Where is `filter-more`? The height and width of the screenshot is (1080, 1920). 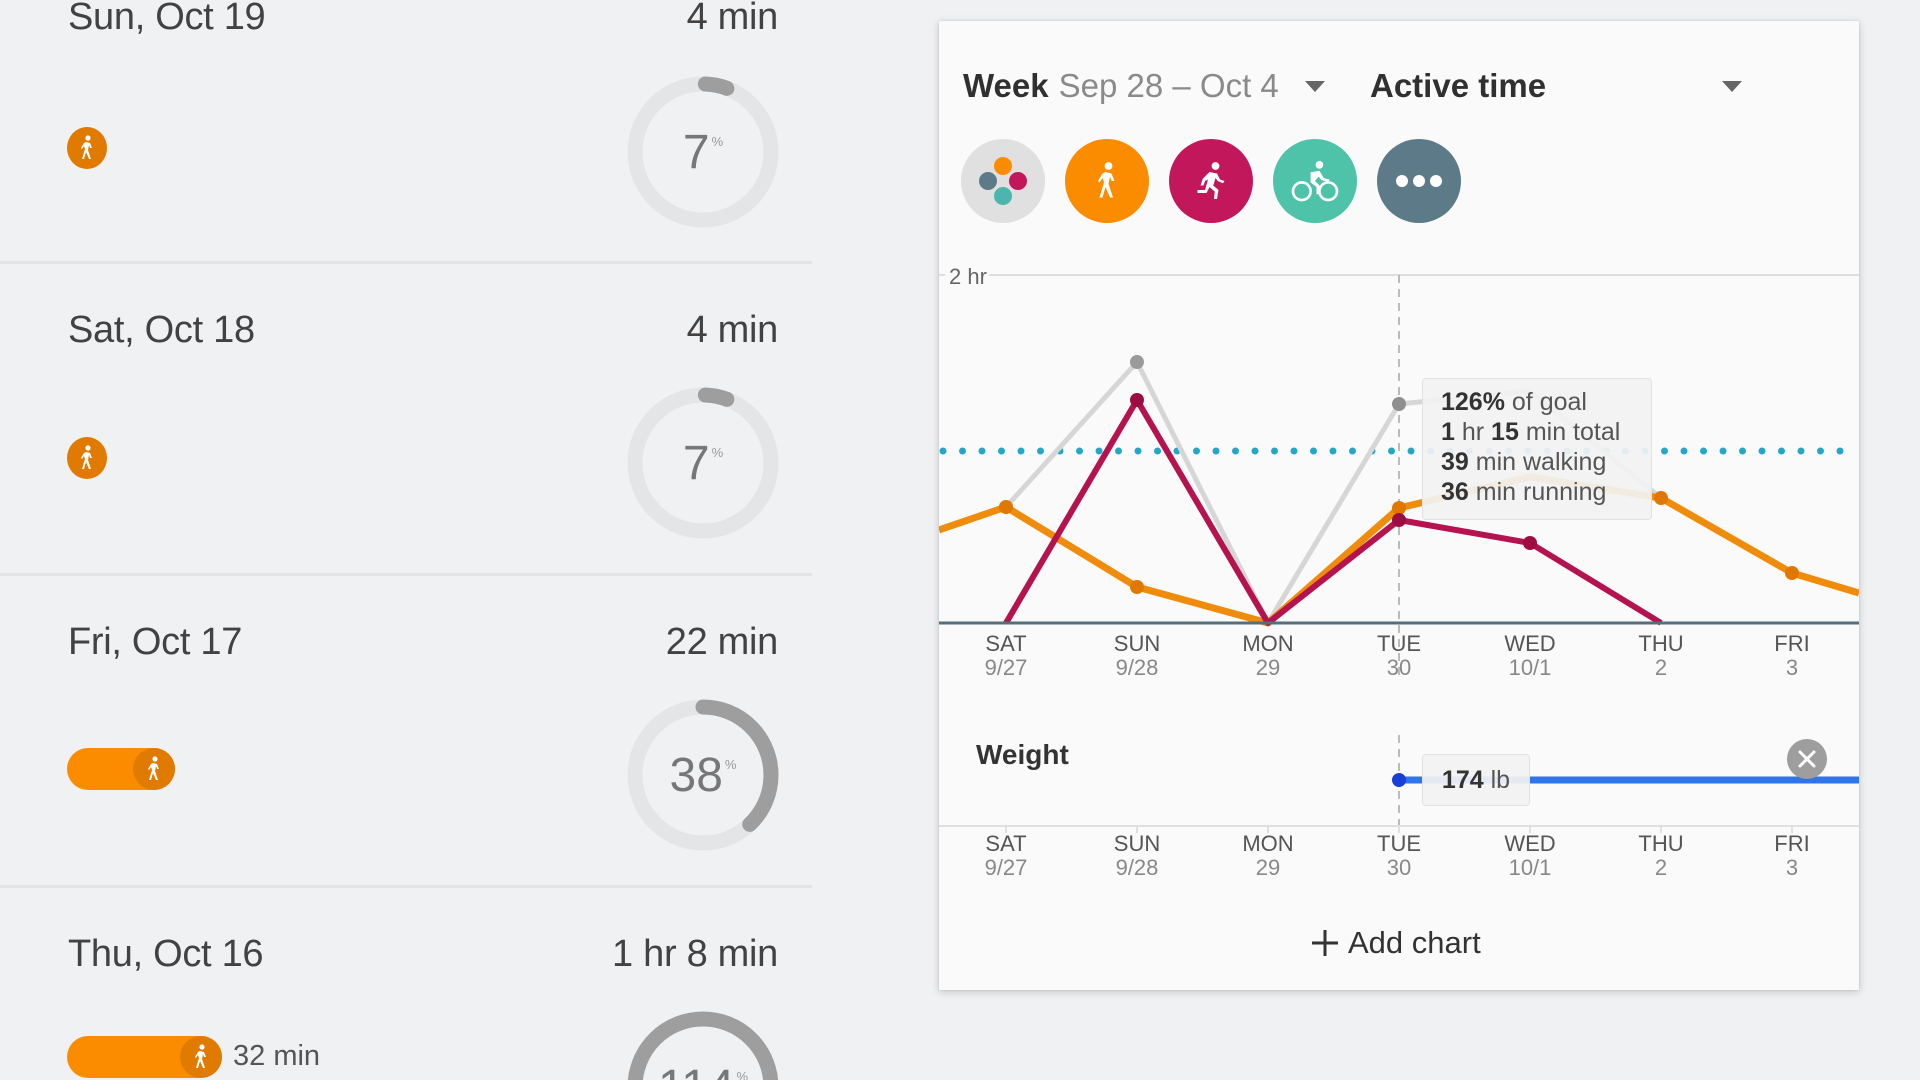 filter-more is located at coordinates (1419, 181).